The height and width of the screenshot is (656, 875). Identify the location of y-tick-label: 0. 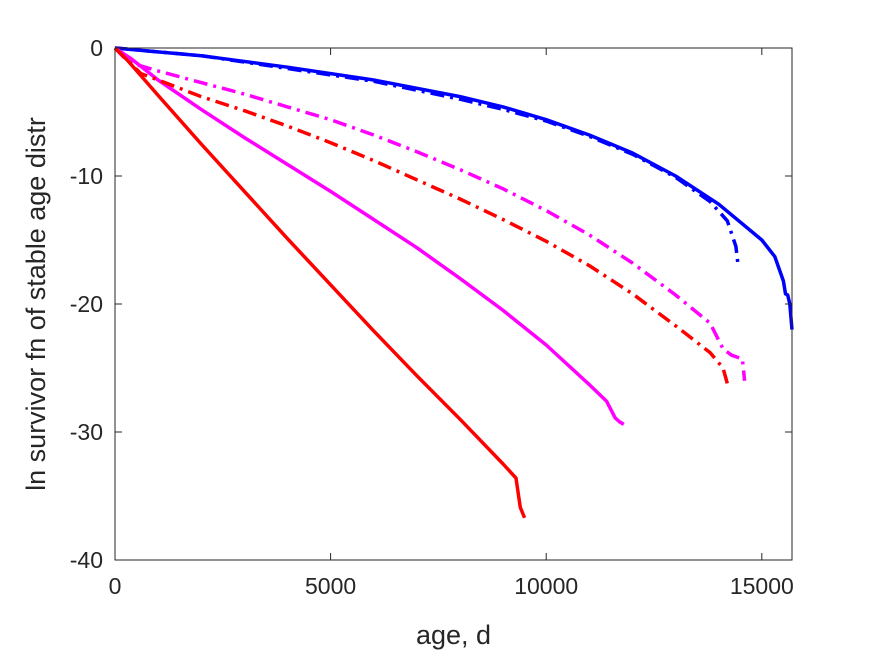
(96, 48).